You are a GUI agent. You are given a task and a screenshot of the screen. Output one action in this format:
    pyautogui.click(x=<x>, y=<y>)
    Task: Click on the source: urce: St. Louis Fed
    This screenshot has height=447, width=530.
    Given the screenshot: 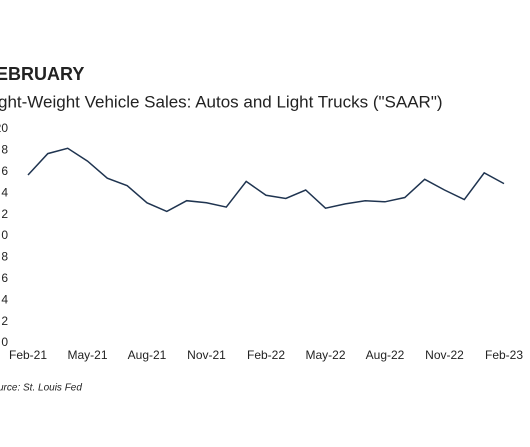 What is the action you would take?
    pyautogui.click(x=41, y=388)
    